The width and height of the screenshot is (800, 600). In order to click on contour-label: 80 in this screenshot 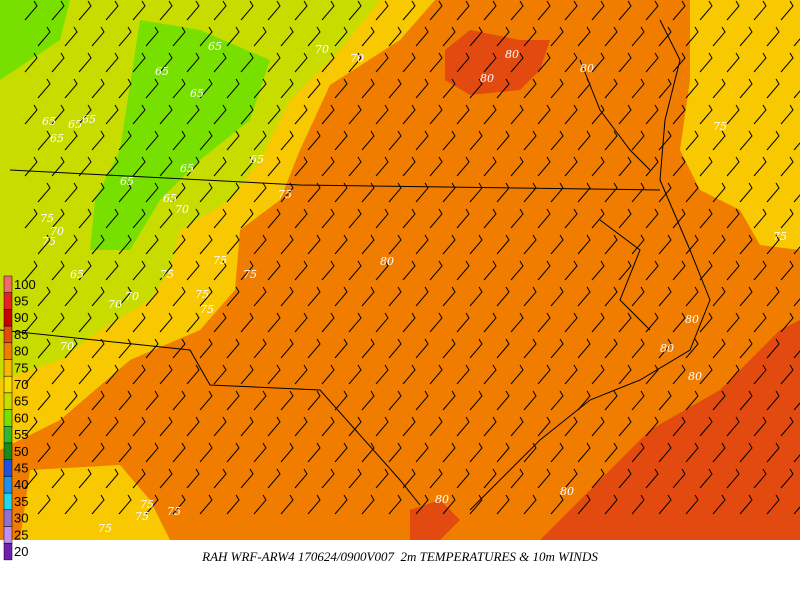, I will do `click(695, 376)`.